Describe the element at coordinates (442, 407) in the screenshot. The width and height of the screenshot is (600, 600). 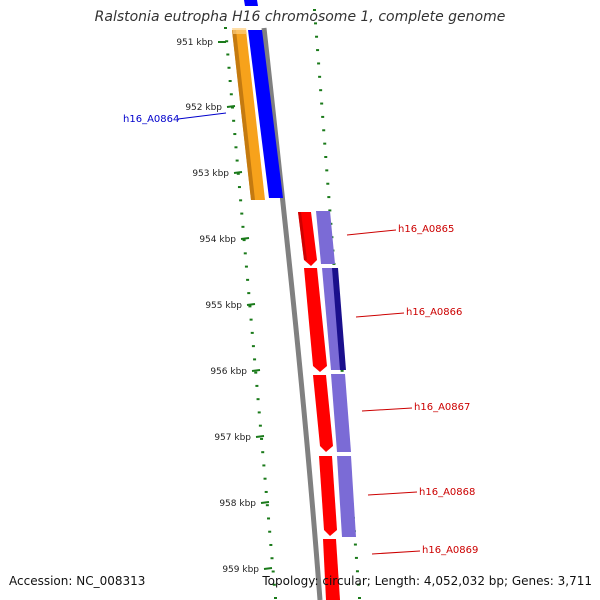
I see `gene-label: h16_A0867` at that location.